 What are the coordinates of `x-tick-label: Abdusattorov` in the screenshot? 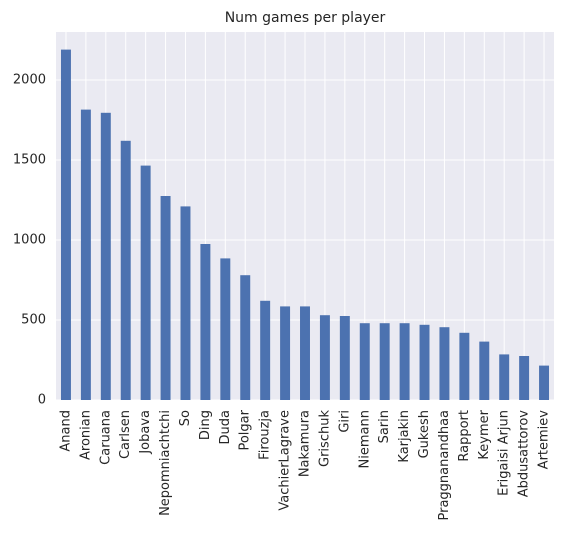 It's located at (524, 454).